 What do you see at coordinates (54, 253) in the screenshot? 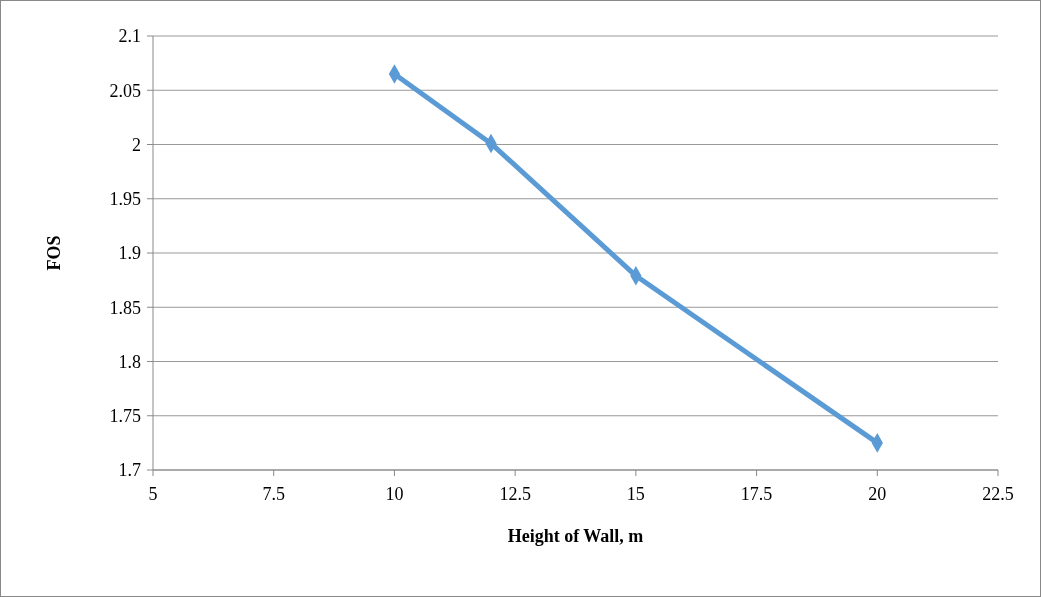
I see `y-axis-title: FOS` at bounding box center [54, 253].